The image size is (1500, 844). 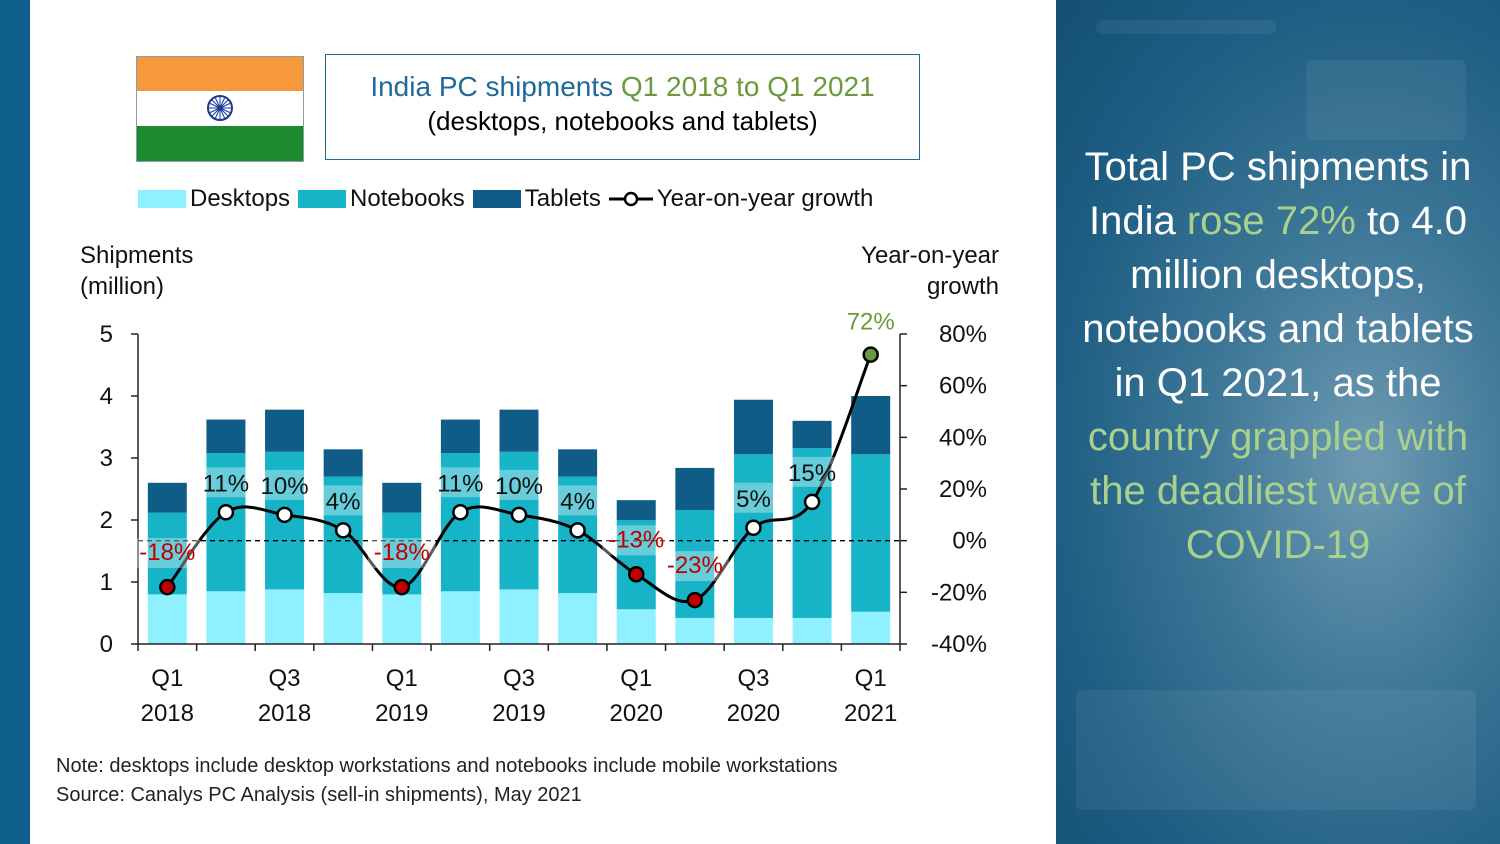 What do you see at coordinates (630, 199) in the screenshot?
I see `legend-line-marker-icon` at bounding box center [630, 199].